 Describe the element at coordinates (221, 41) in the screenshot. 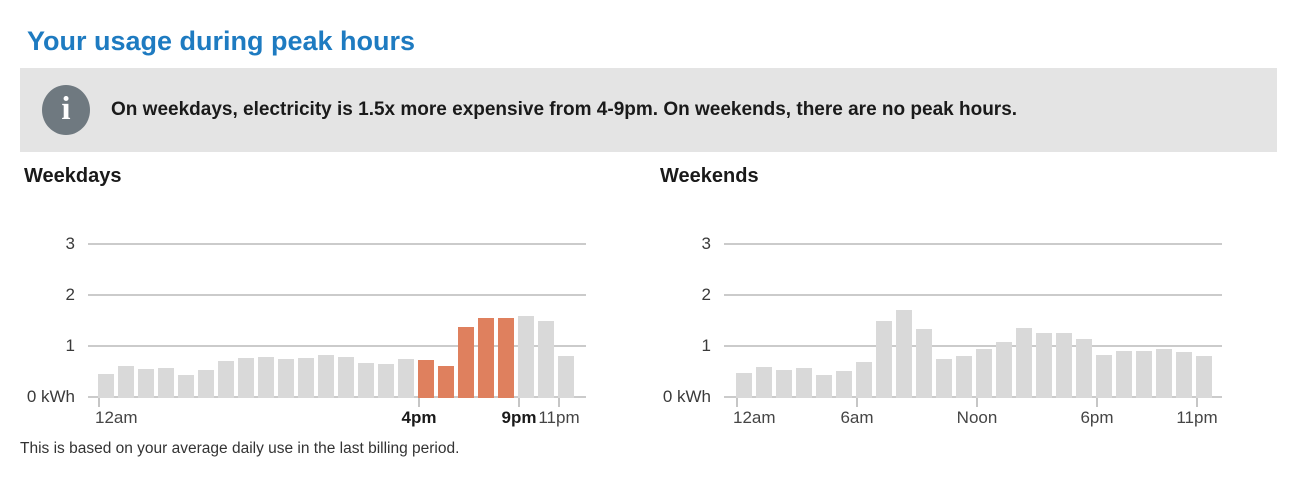

I see `page-title: Your usage during peak hours` at that location.